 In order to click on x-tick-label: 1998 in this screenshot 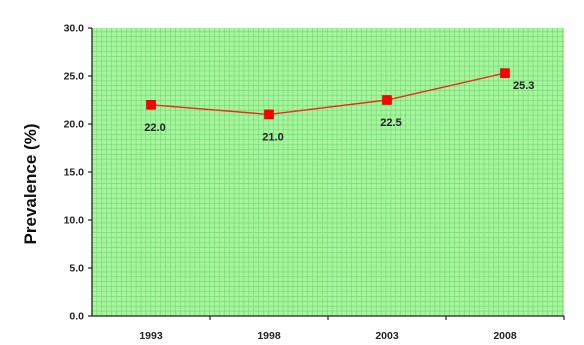, I will do `click(269, 336)`.